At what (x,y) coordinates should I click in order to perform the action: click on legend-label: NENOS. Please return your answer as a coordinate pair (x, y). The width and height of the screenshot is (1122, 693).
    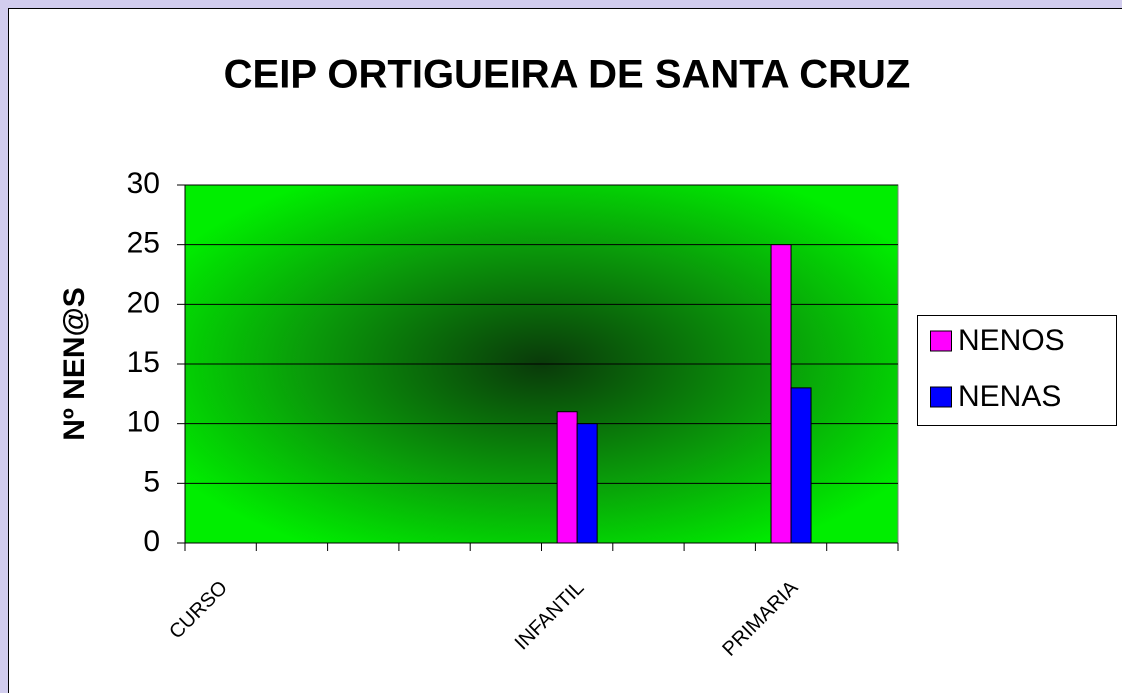
    Looking at the image, I should click on (1011, 340).